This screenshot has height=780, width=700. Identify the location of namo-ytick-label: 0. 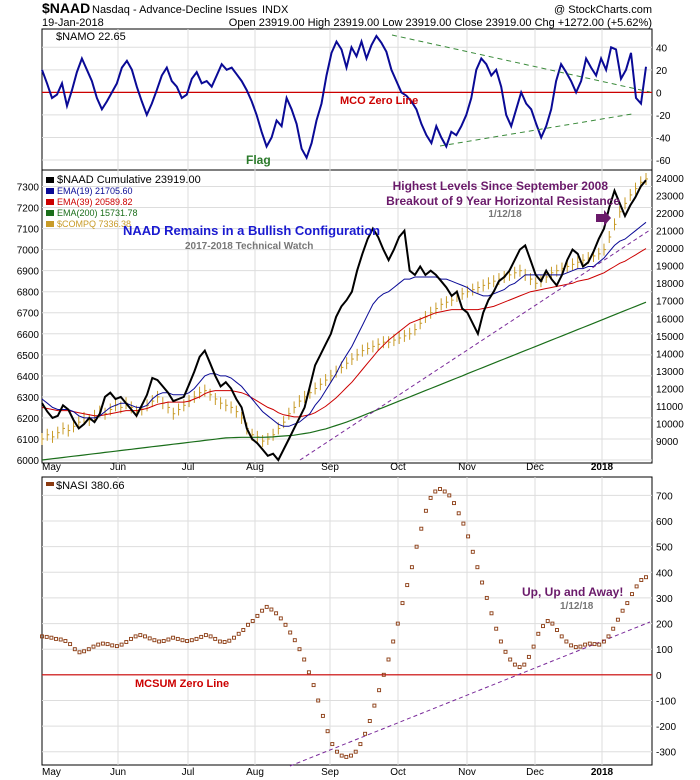
(659, 93).